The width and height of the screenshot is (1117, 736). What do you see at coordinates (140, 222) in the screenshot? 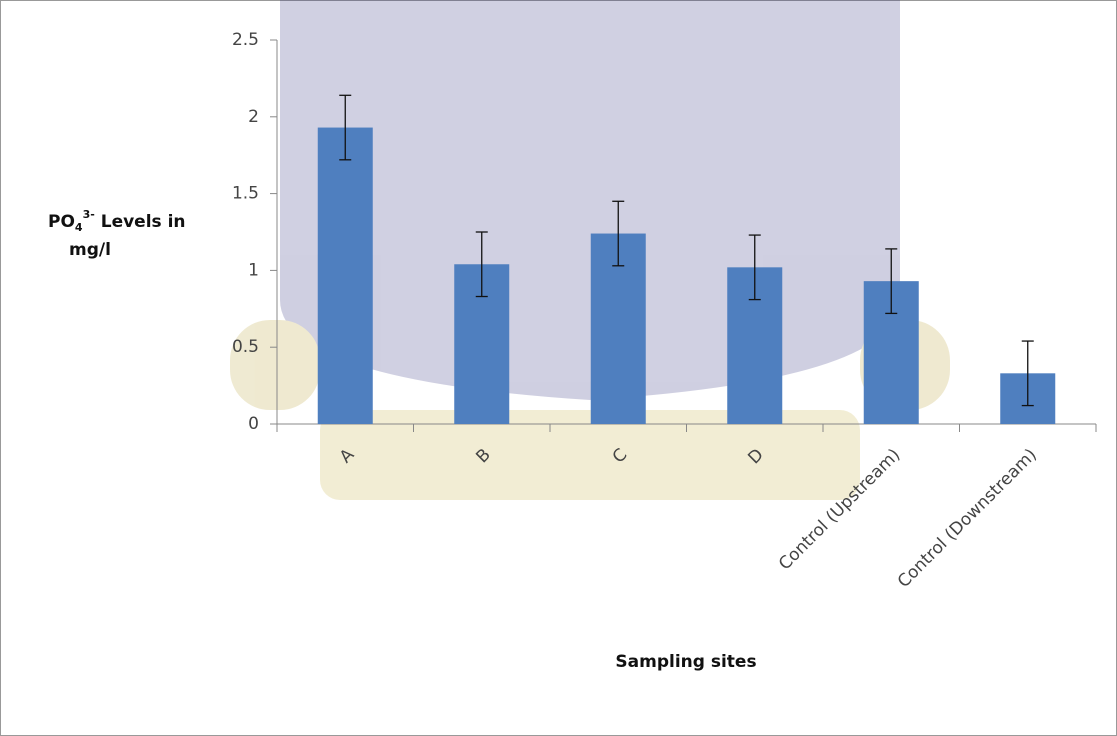
I see `y-label-part: Levels in` at bounding box center [140, 222].